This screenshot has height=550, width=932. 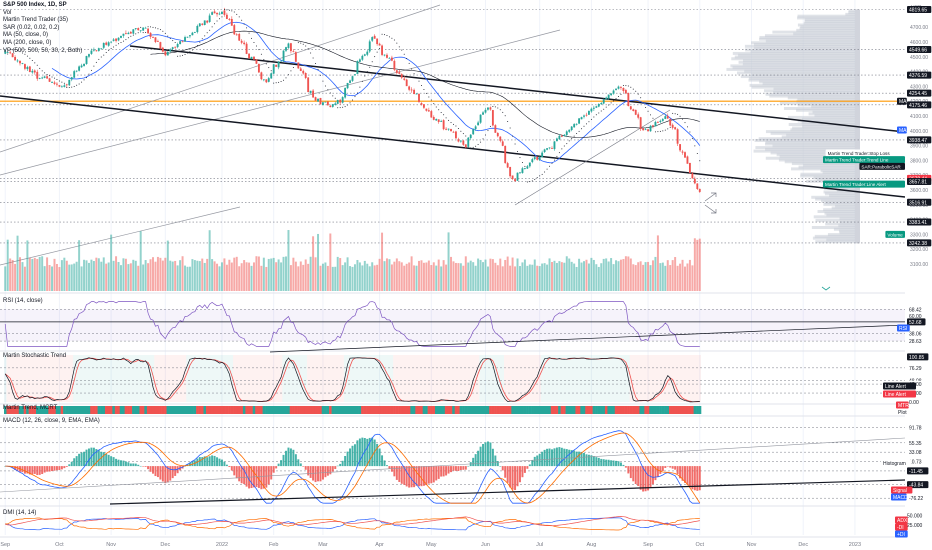 I want to click on ribbon-pane-label: Martin Trend, MCRT, so click(x=30, y=408).